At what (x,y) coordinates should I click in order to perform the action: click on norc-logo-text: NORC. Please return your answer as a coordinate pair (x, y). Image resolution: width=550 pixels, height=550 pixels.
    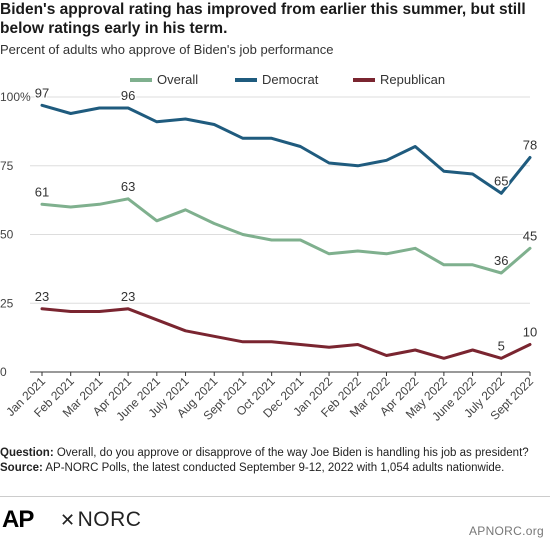
    Looking at the image, I should click on (109, 519).